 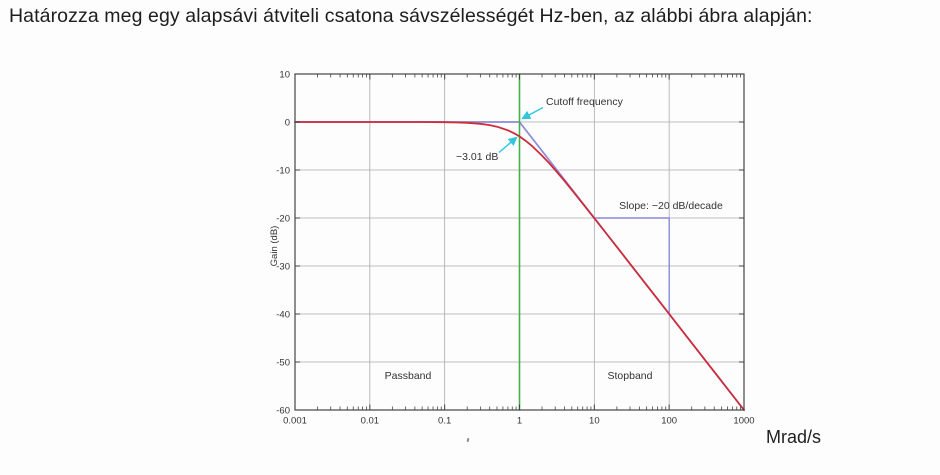 What do you see at coordinates (631, 266) in the screenshot?
I see `series-slope-indicator` at bounding box center [631, 266].